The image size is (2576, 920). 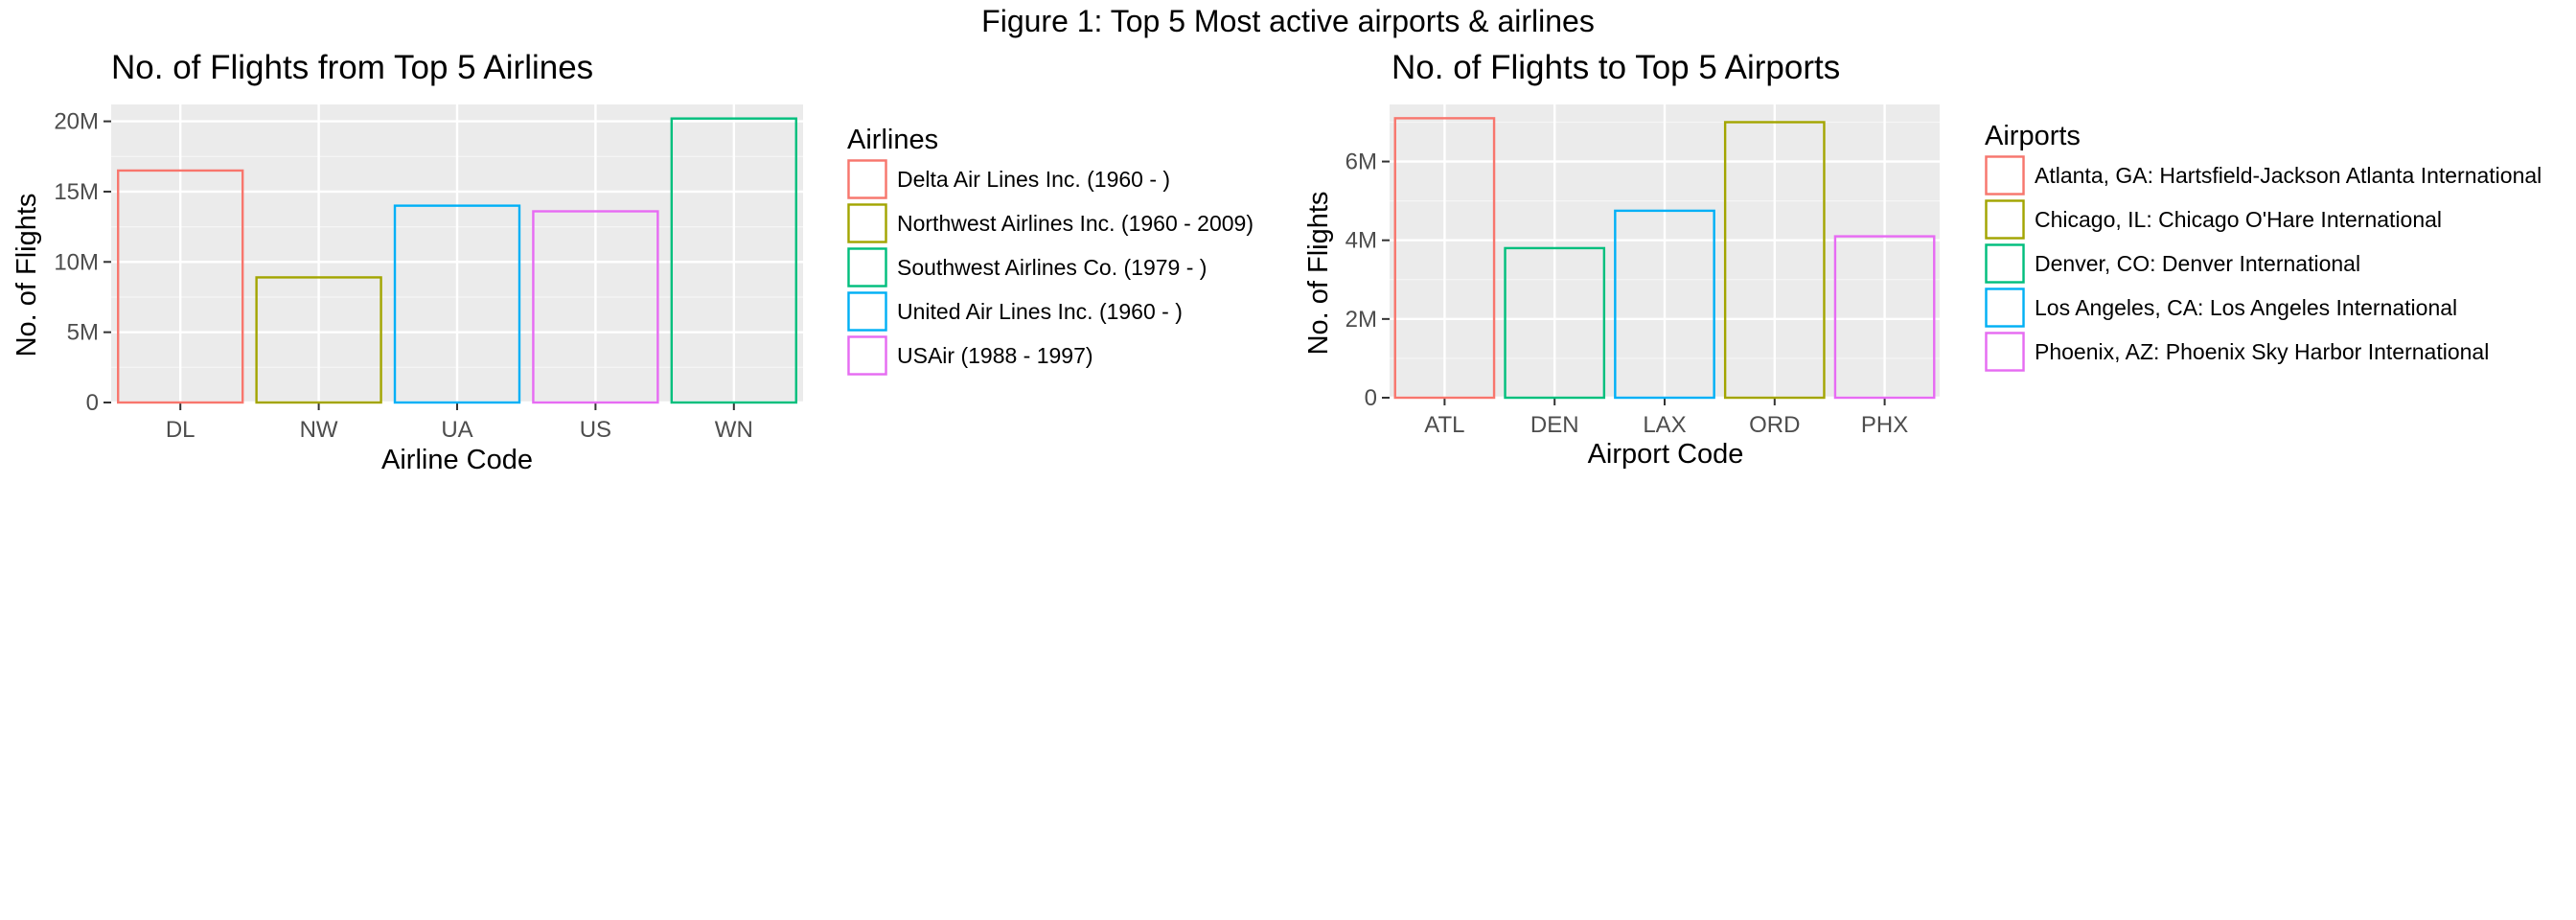 I want to click on x-tick-label: ORD, so click(x=1774, y=425).